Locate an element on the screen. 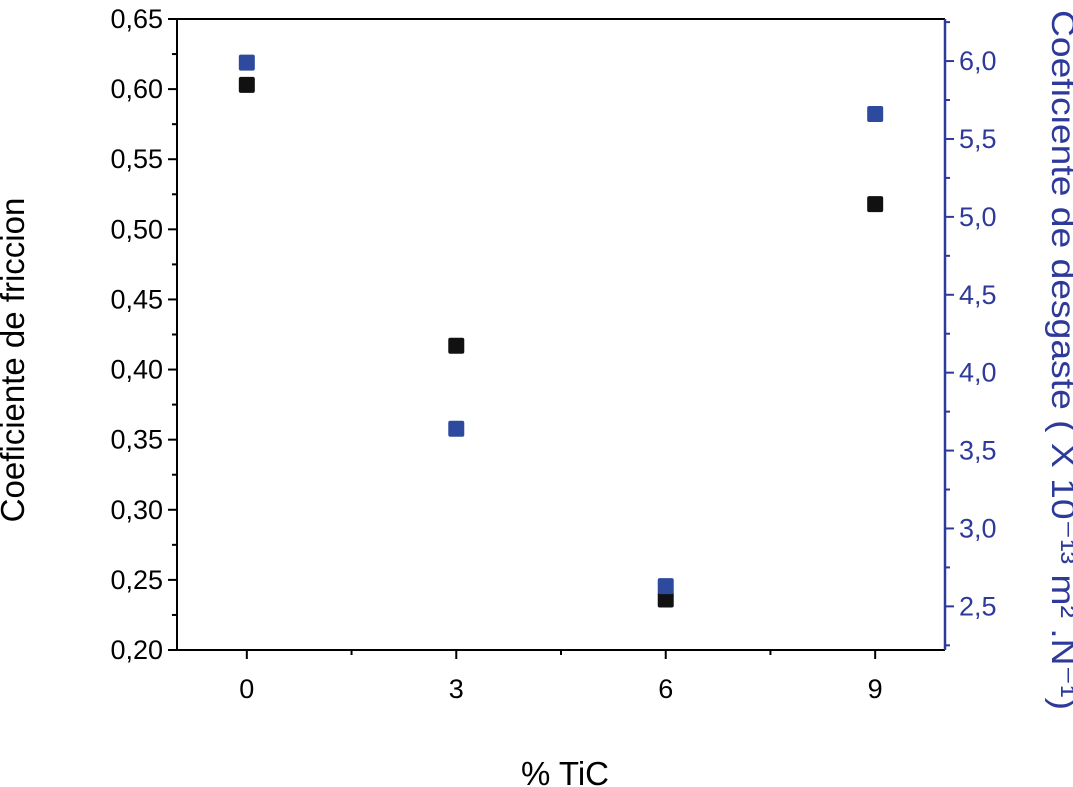 This screenshot has height=787, width=1073. right-y-tick-label: 4,0 is located at coordinates (978, 373).